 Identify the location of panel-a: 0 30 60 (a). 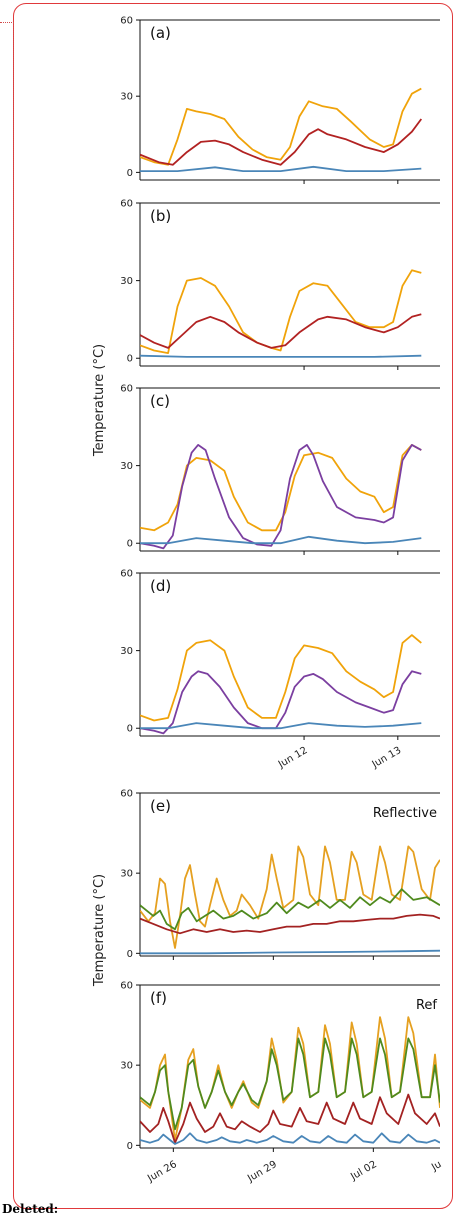
(280, 100).